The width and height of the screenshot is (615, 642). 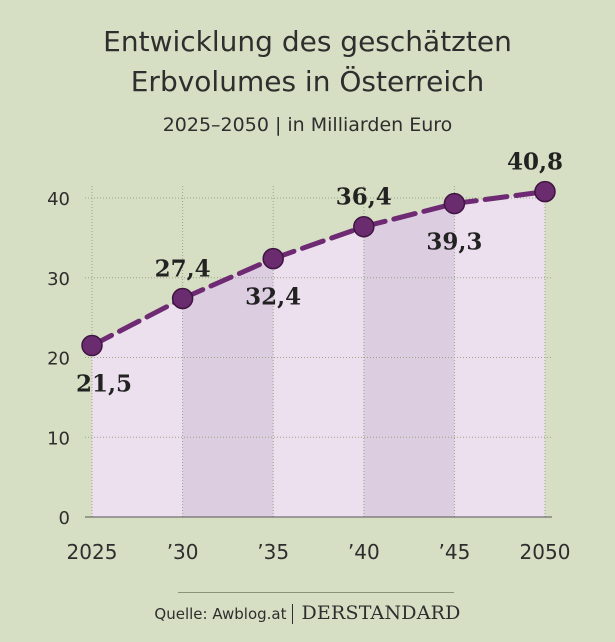 I want to click on data-point-2025, so click(x=92, y=345).